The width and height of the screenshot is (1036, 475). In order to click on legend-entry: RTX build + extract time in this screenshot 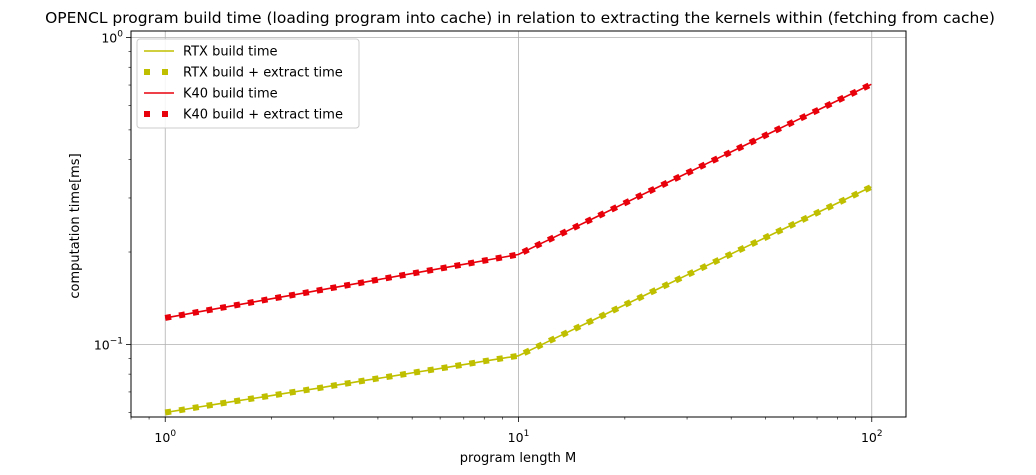, I will do `click(243, 73)`.